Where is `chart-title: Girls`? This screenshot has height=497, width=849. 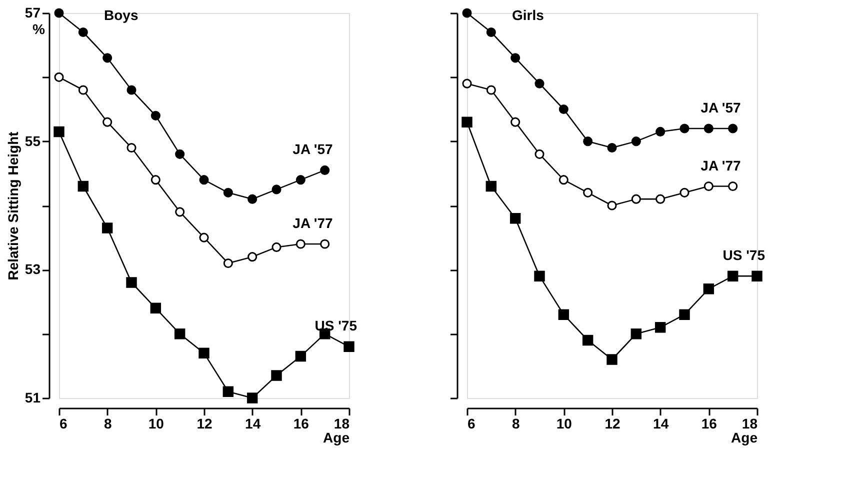 chart-title: Girls is located at coordinates (528, 15).